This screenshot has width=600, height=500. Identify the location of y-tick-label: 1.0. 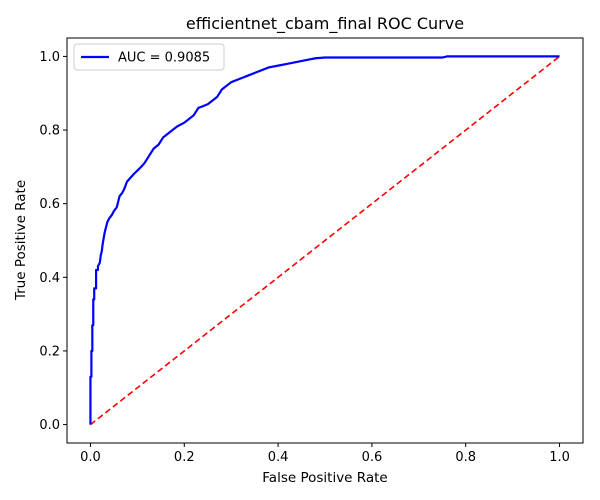
(49, 57).